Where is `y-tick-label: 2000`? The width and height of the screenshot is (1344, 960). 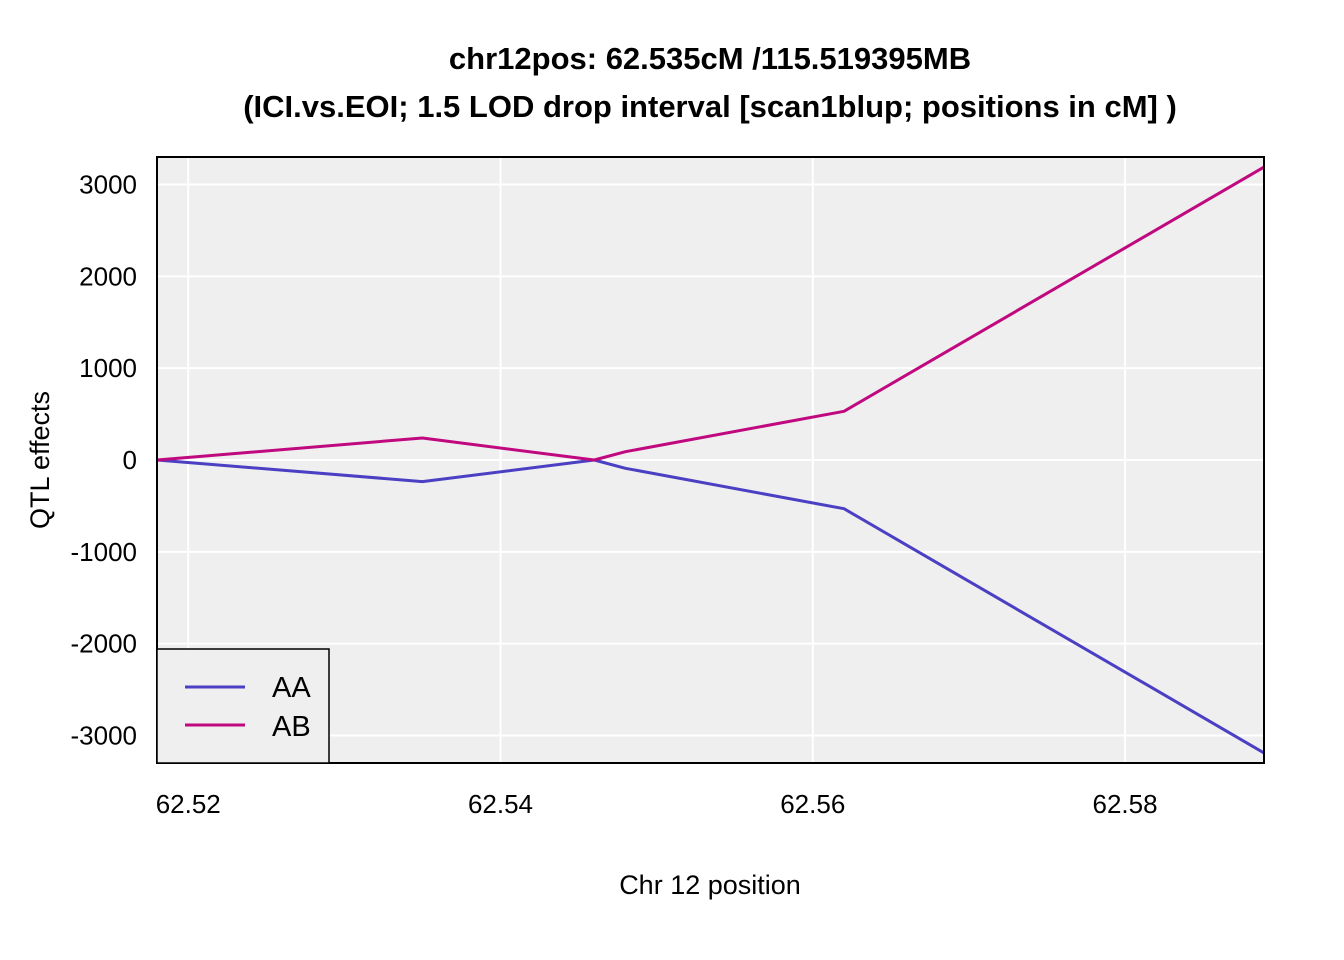
y-tick-label: 2000 is located at coordinates (108, 276).